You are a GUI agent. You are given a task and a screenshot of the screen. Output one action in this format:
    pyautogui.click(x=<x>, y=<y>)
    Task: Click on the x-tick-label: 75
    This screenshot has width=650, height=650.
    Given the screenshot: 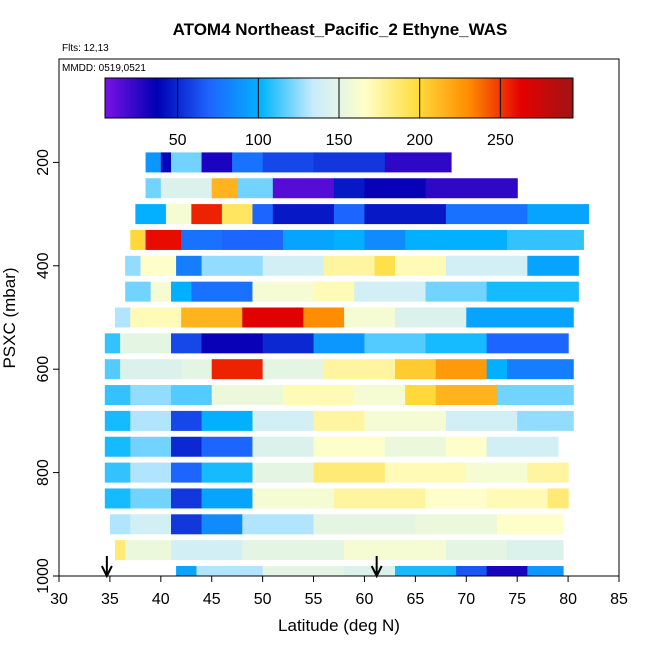 What is the action you would take?
    pyautogui.click(x=517, y=599)
    